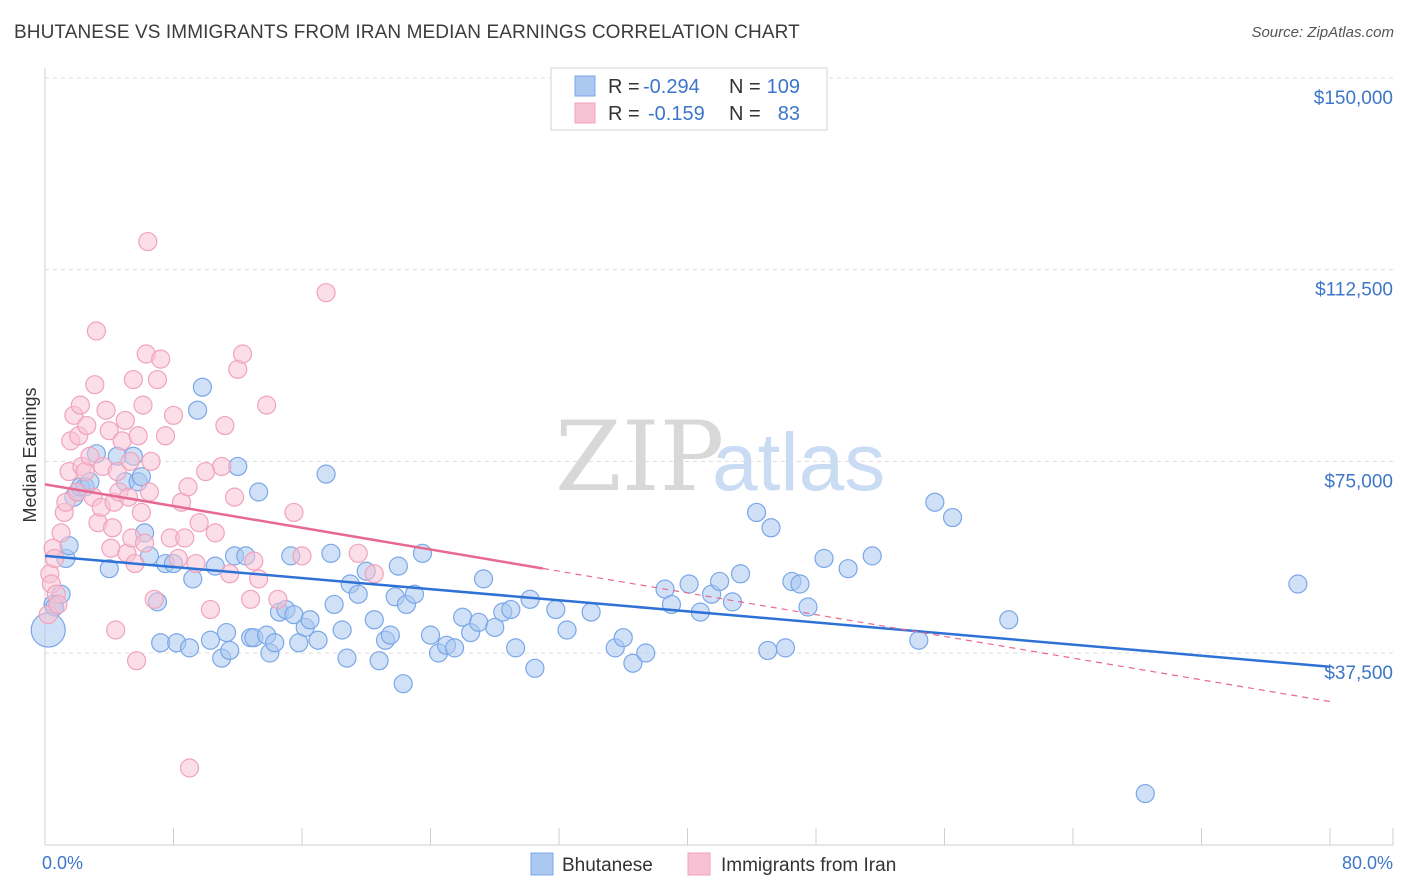 The width and height of the screenshot is (1406, 892). I want to click on legend-r-label-1: R =, so click(624, 87).